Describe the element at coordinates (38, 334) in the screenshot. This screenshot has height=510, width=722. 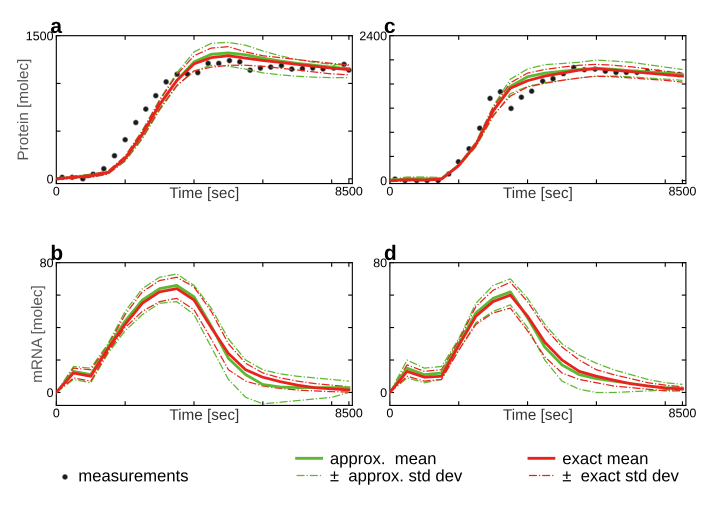
I see `y-axis-title: mRNA [molec]` at that location.